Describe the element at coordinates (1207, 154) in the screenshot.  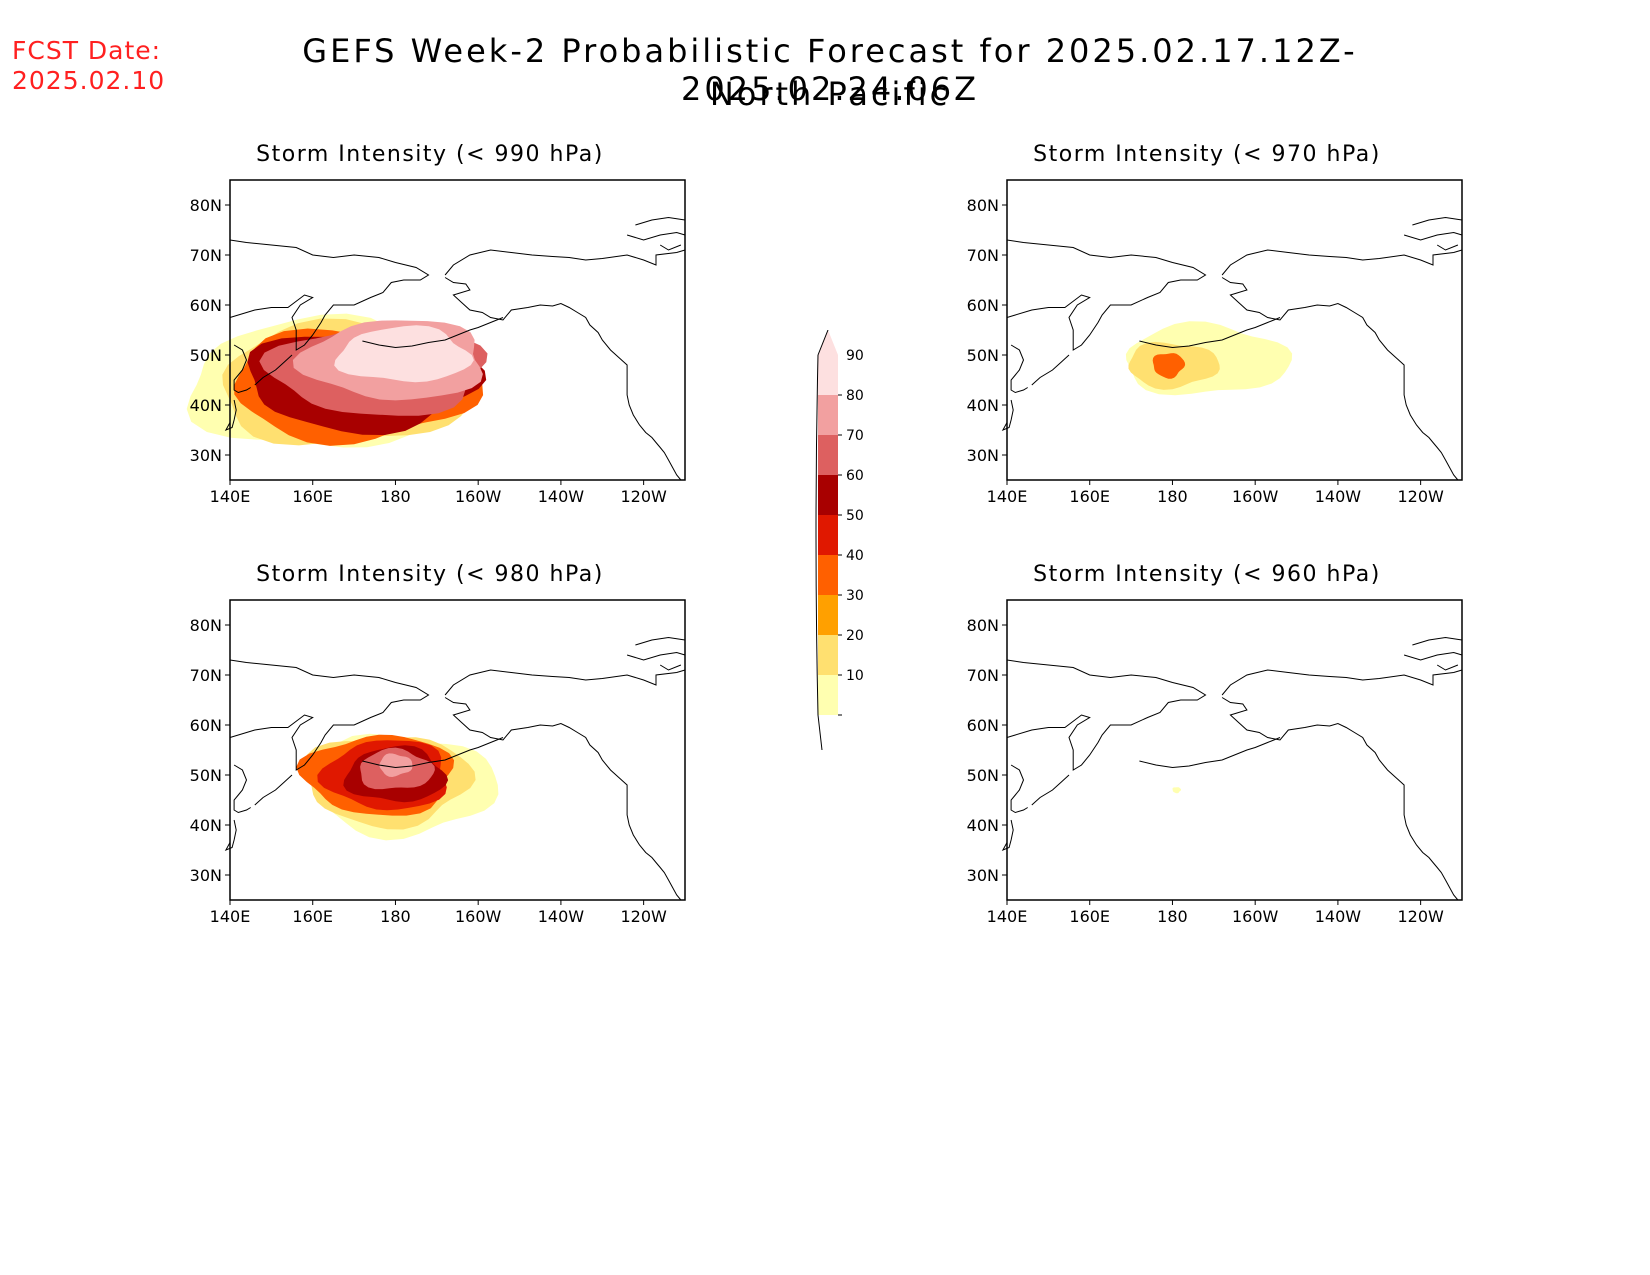
I see `panel-title-970: Storm Intensity (< 970 hPa)` at that location.